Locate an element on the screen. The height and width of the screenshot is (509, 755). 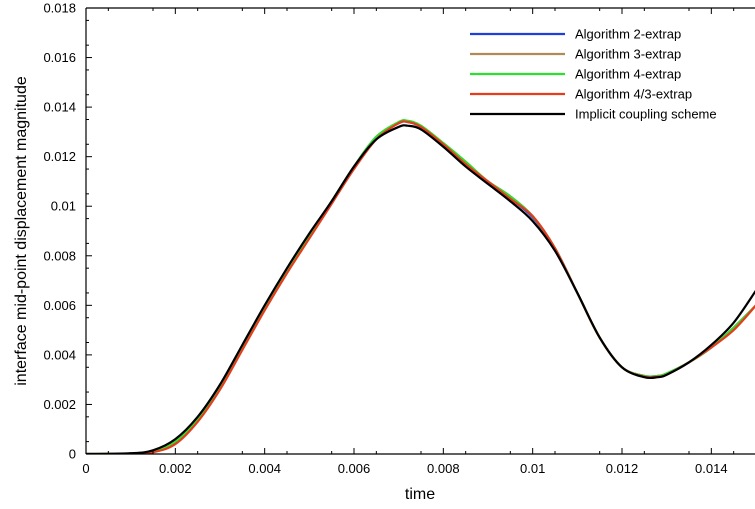
x-tick-label: 0.006 is located at coordinates (354, 468).